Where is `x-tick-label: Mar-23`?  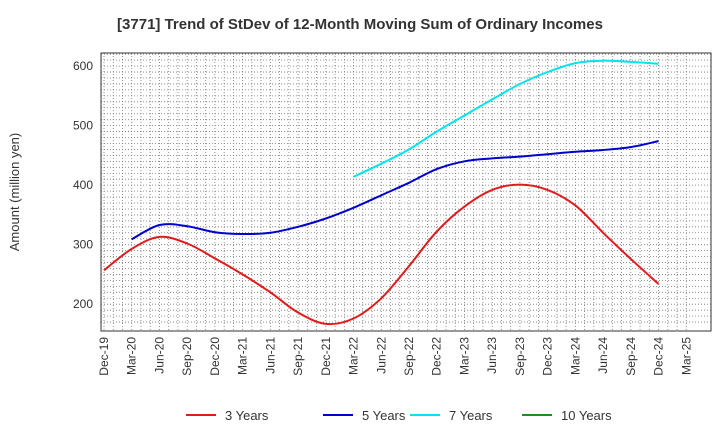
x-tick-label: Mar-23 is located at coordinates (464, 356).